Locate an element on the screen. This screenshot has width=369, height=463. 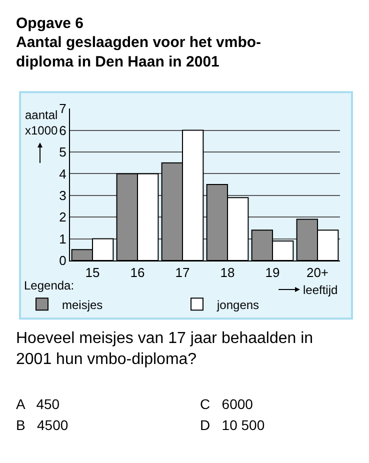
text: A 450 is located at coordinates (38, 404).